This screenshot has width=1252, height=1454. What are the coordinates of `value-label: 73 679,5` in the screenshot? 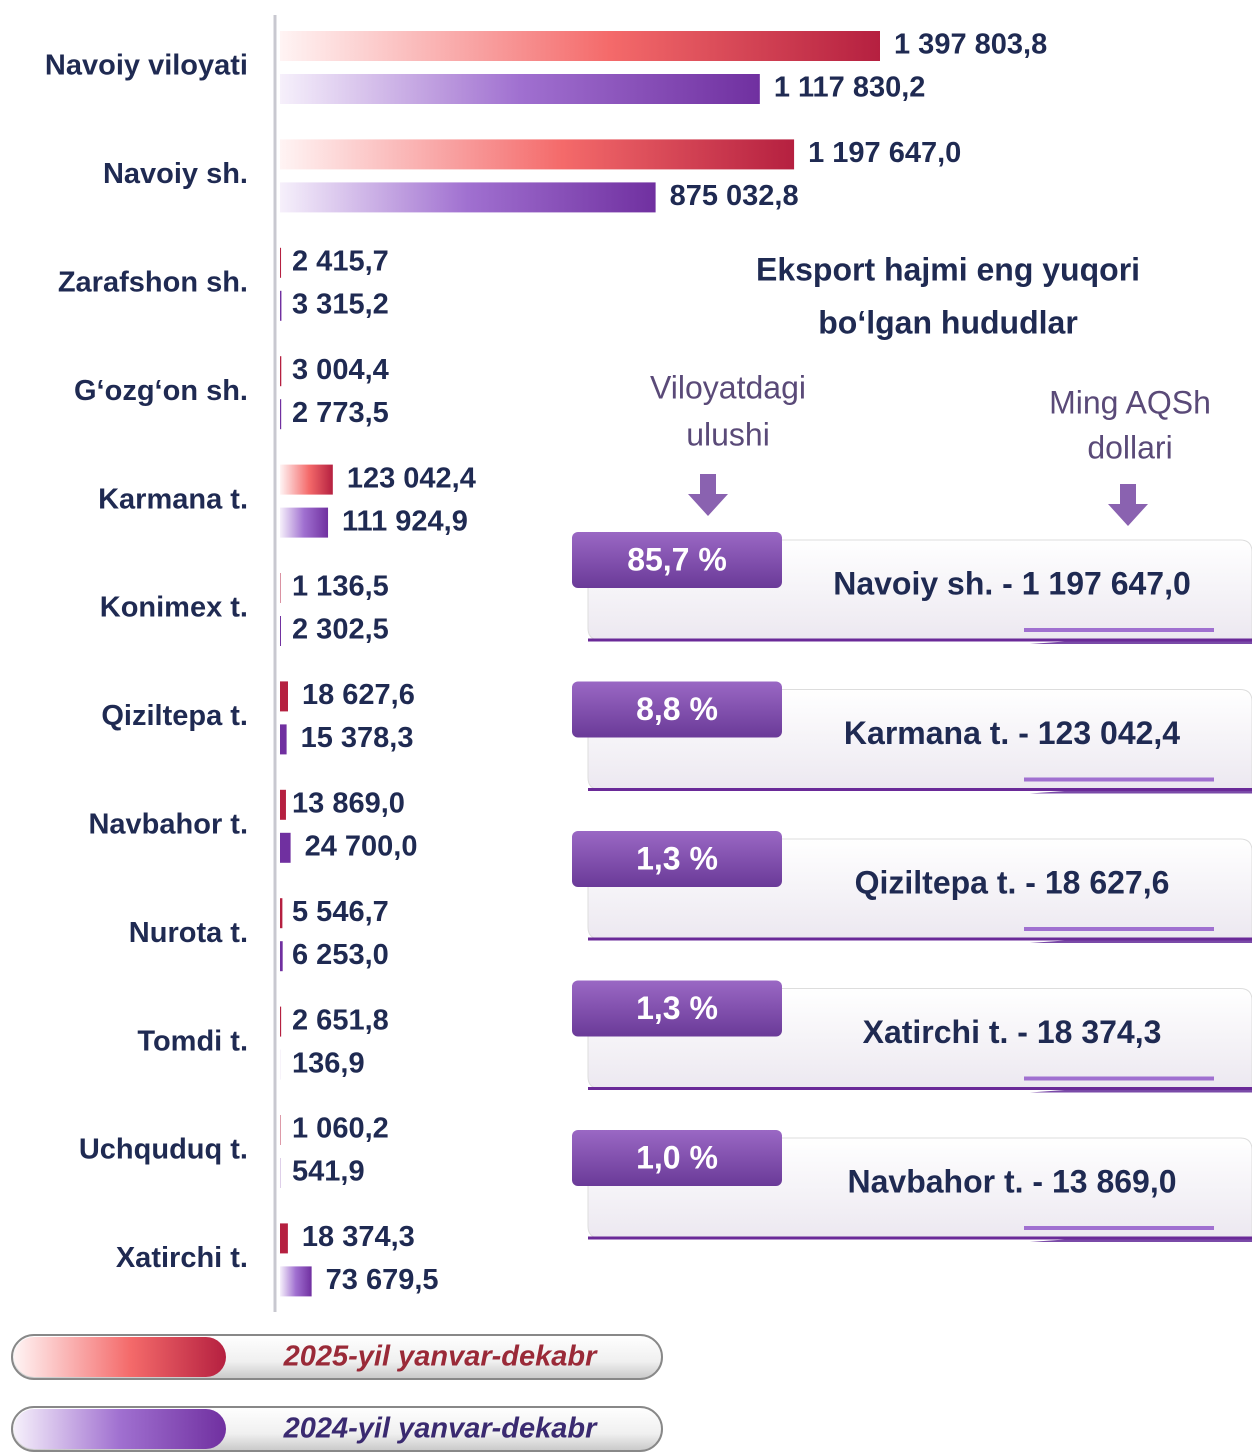 It's located at (382, 1280).